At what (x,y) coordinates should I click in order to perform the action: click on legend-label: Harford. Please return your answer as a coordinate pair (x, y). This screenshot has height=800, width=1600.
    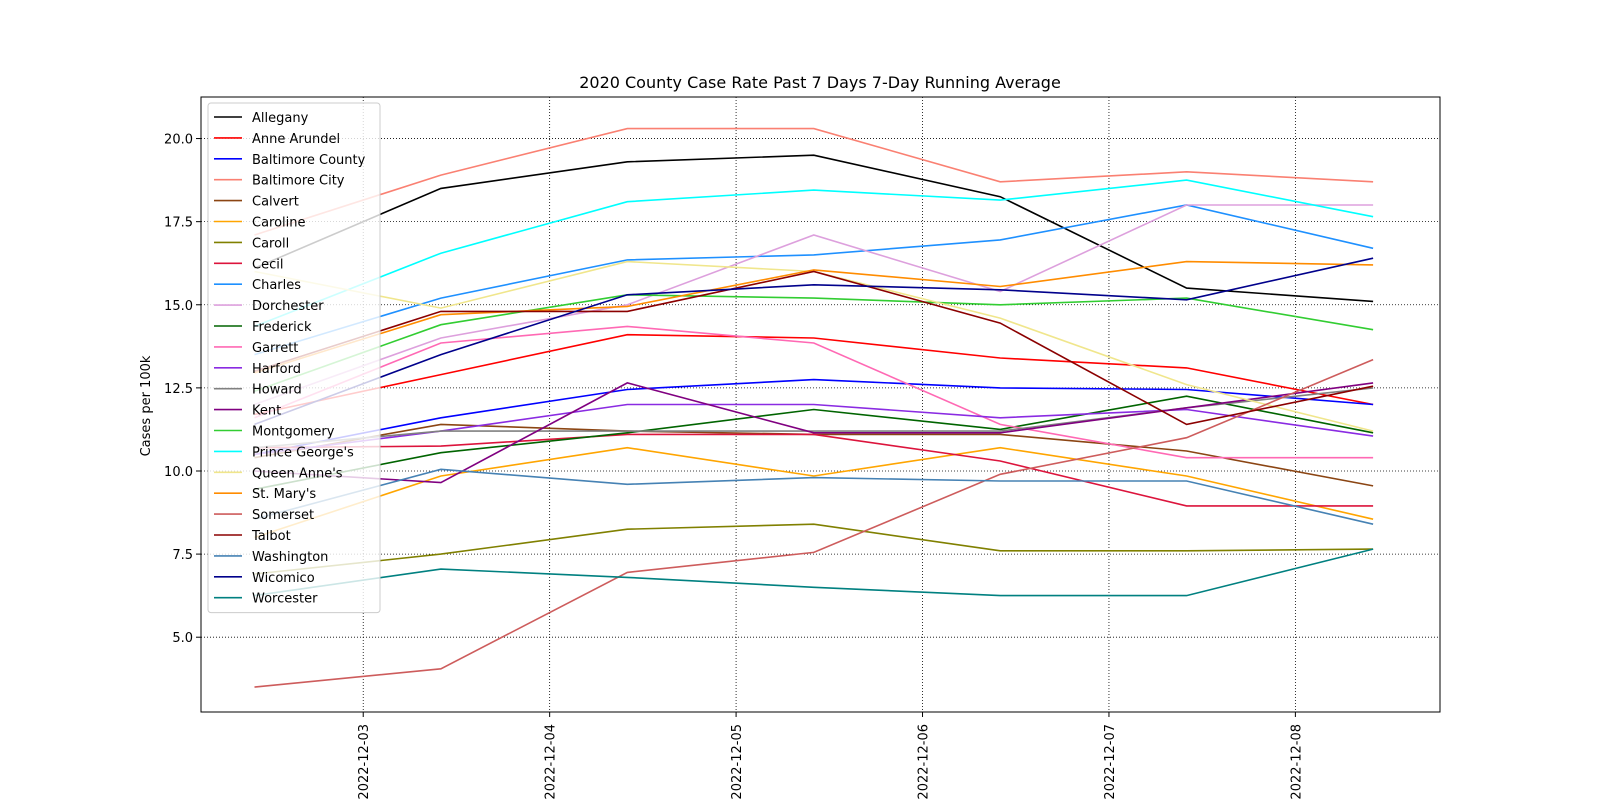
    Looking at the image, I should click on (276, 369).